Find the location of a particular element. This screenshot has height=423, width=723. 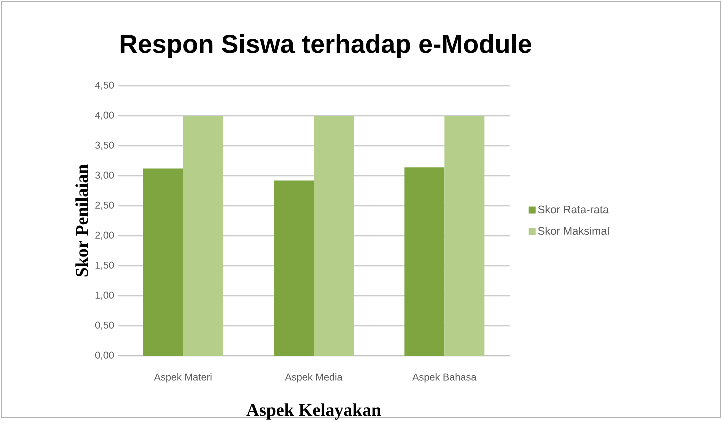

y-tick-label: 1,50 is located at coordinates (105, 266).